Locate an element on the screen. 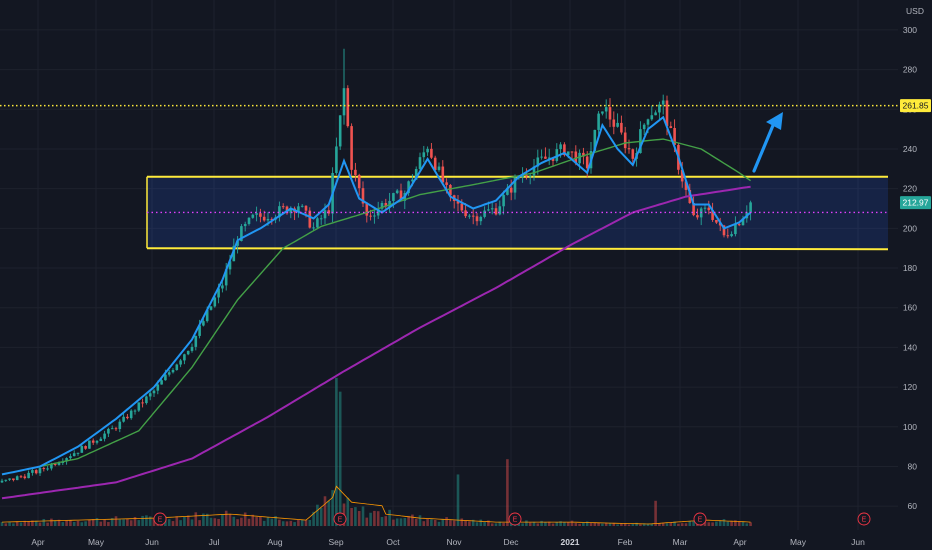 Image resolution: width=932 pixels, height=550 pixels. x-tick-label: Apr is located at coordinates (37, 542).